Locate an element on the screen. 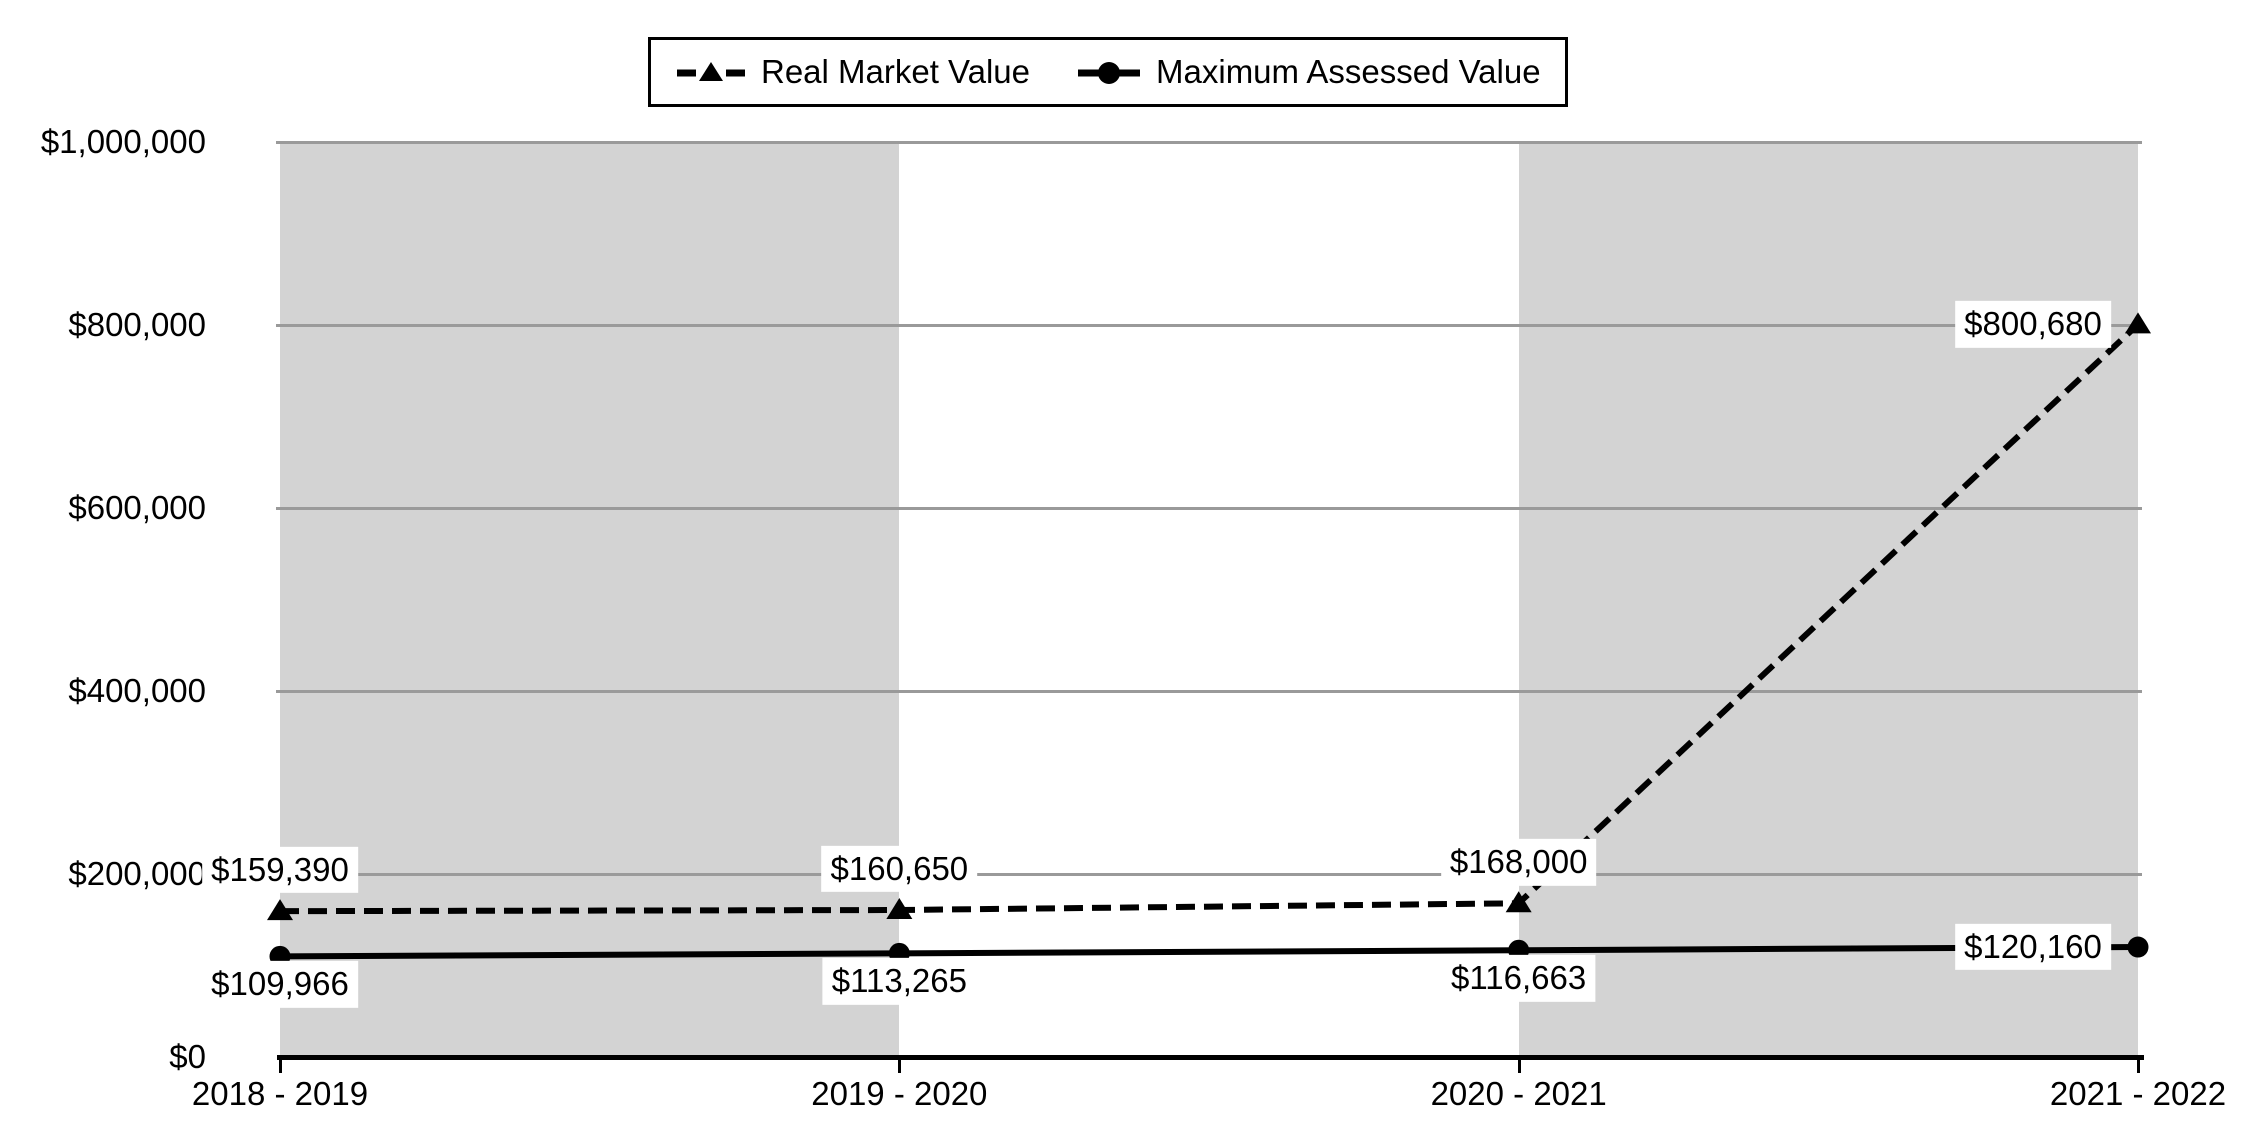  x-axis-tick-label: 2018 - 2019 is located at coordinates (280, 1093).